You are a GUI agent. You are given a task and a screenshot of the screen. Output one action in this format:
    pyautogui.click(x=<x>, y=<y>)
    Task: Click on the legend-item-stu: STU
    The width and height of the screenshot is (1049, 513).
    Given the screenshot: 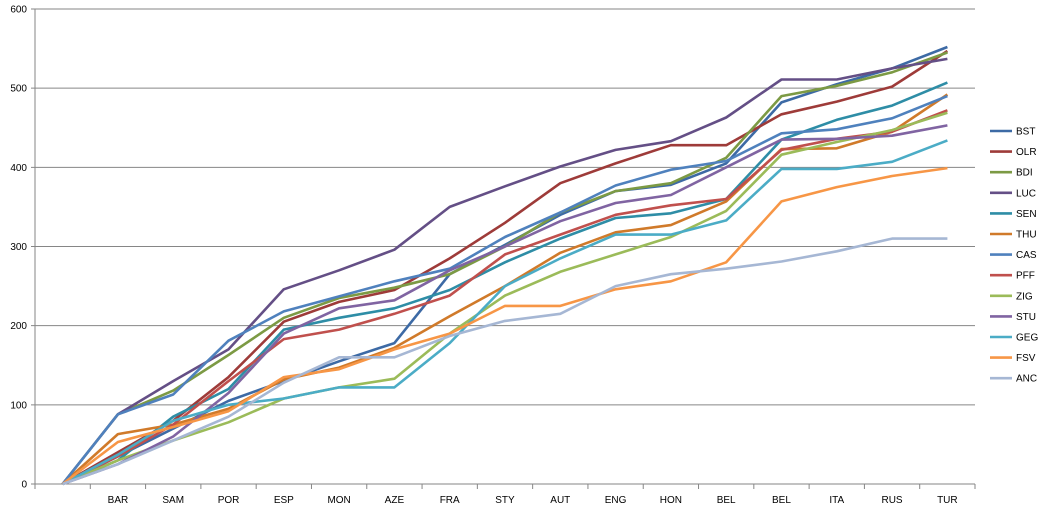 What is the action you would take?
    pyautogui.click(x=1013, y=317)
    